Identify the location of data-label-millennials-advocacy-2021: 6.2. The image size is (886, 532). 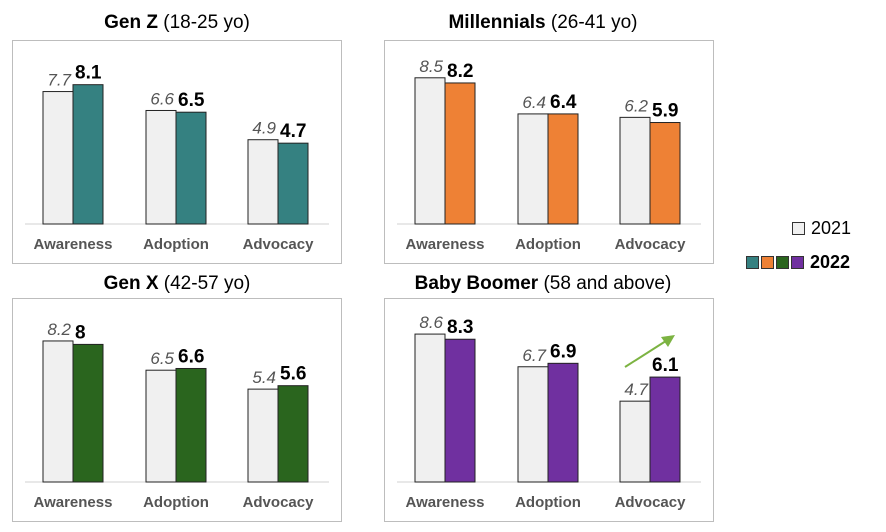
(636, 105).